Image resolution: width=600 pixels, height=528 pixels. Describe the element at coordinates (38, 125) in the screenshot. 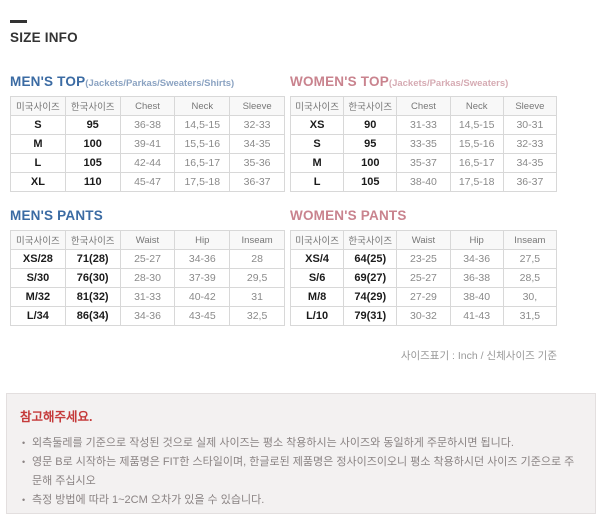

I see `size-value-cell: S` at that location.